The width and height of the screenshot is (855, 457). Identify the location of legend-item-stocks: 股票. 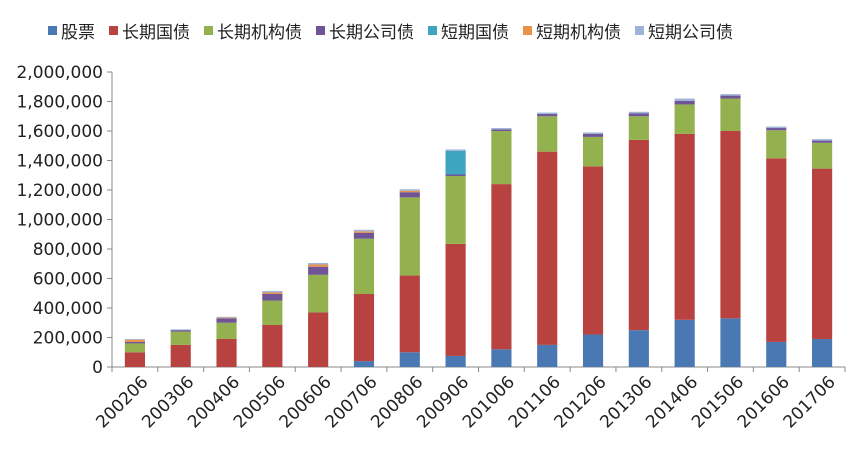
(71, 30).